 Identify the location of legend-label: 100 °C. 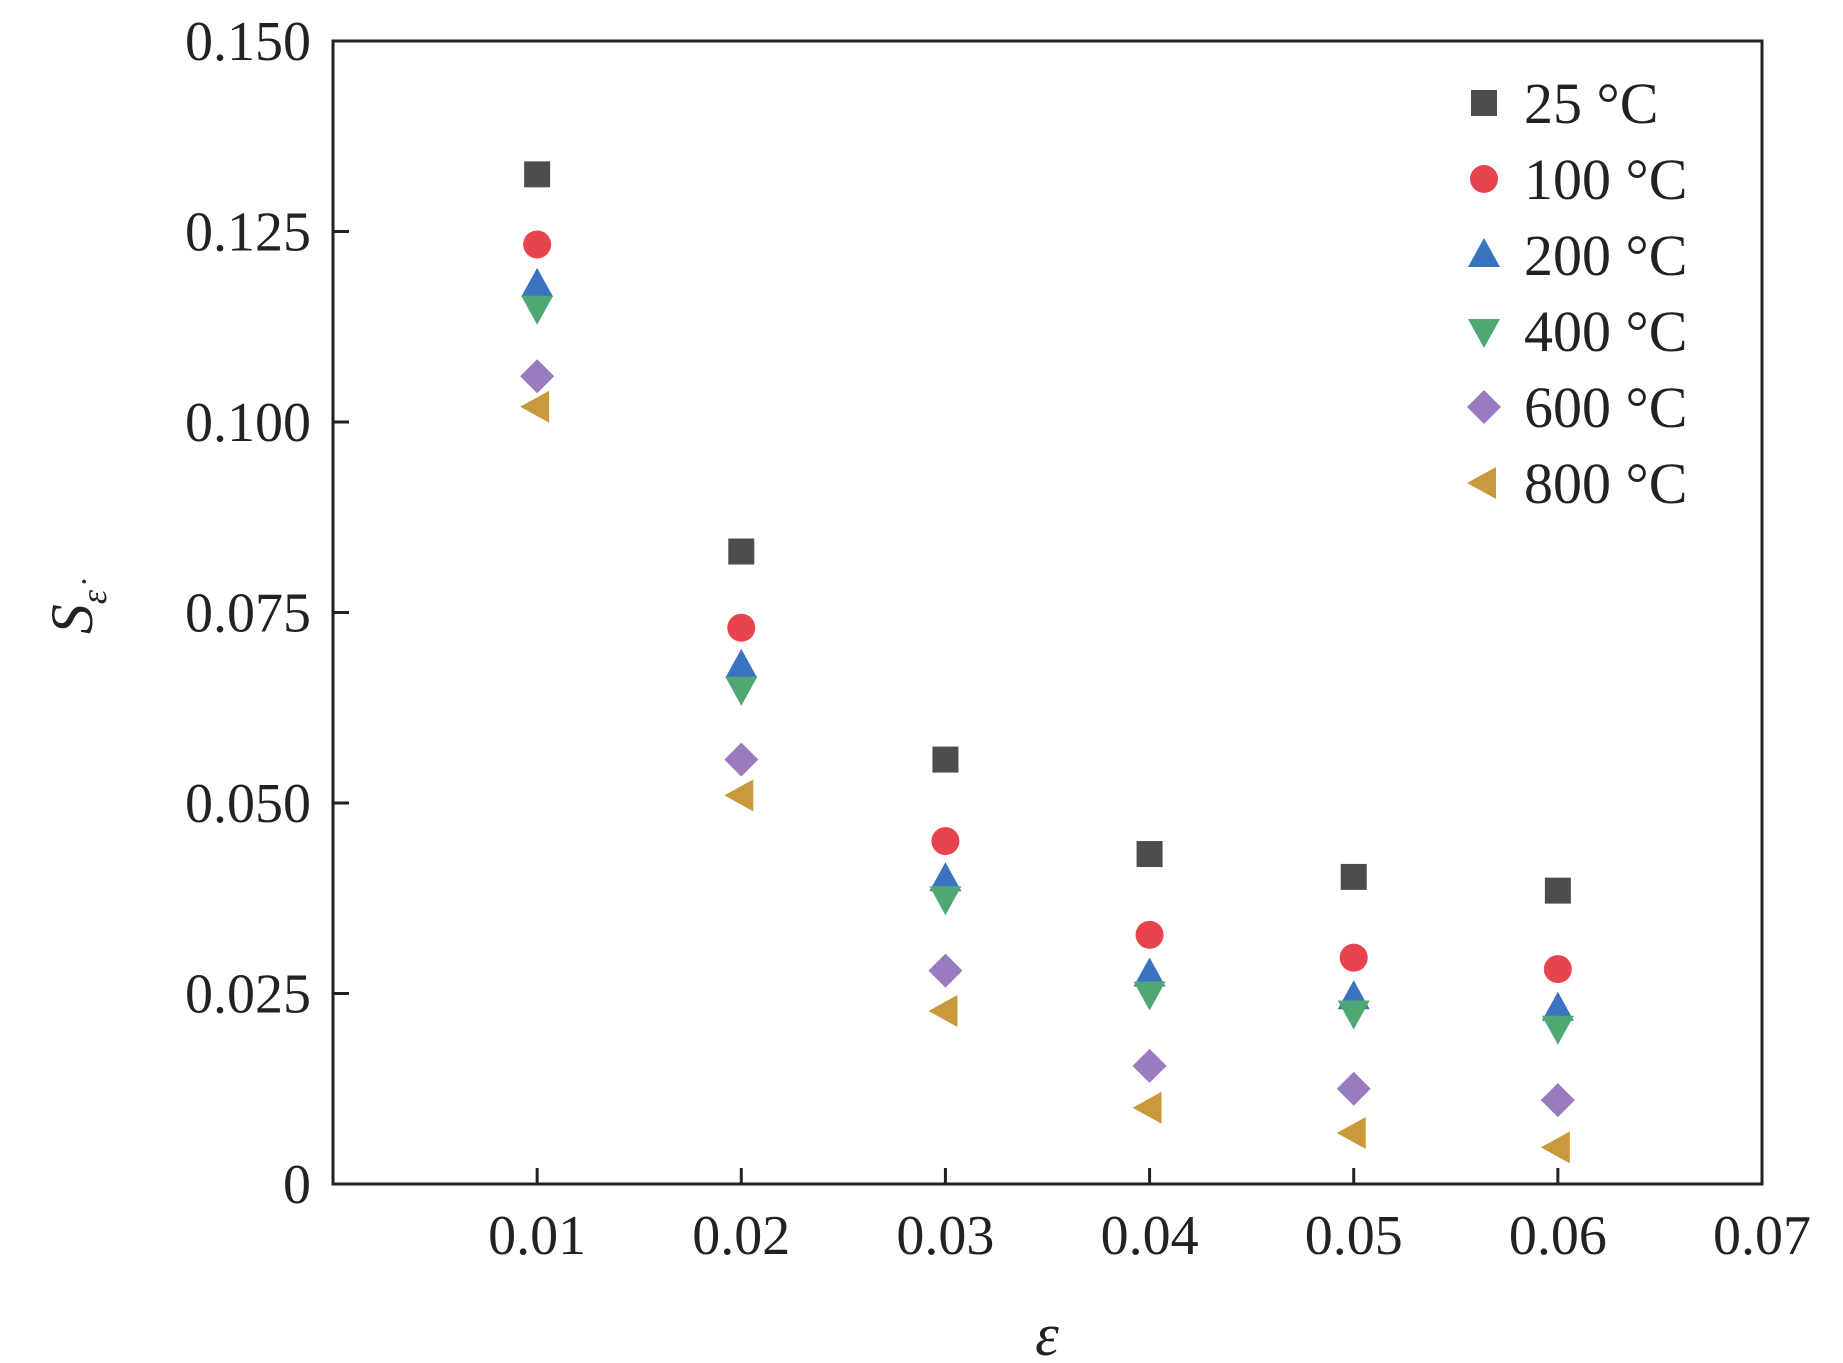
(1605, 179).